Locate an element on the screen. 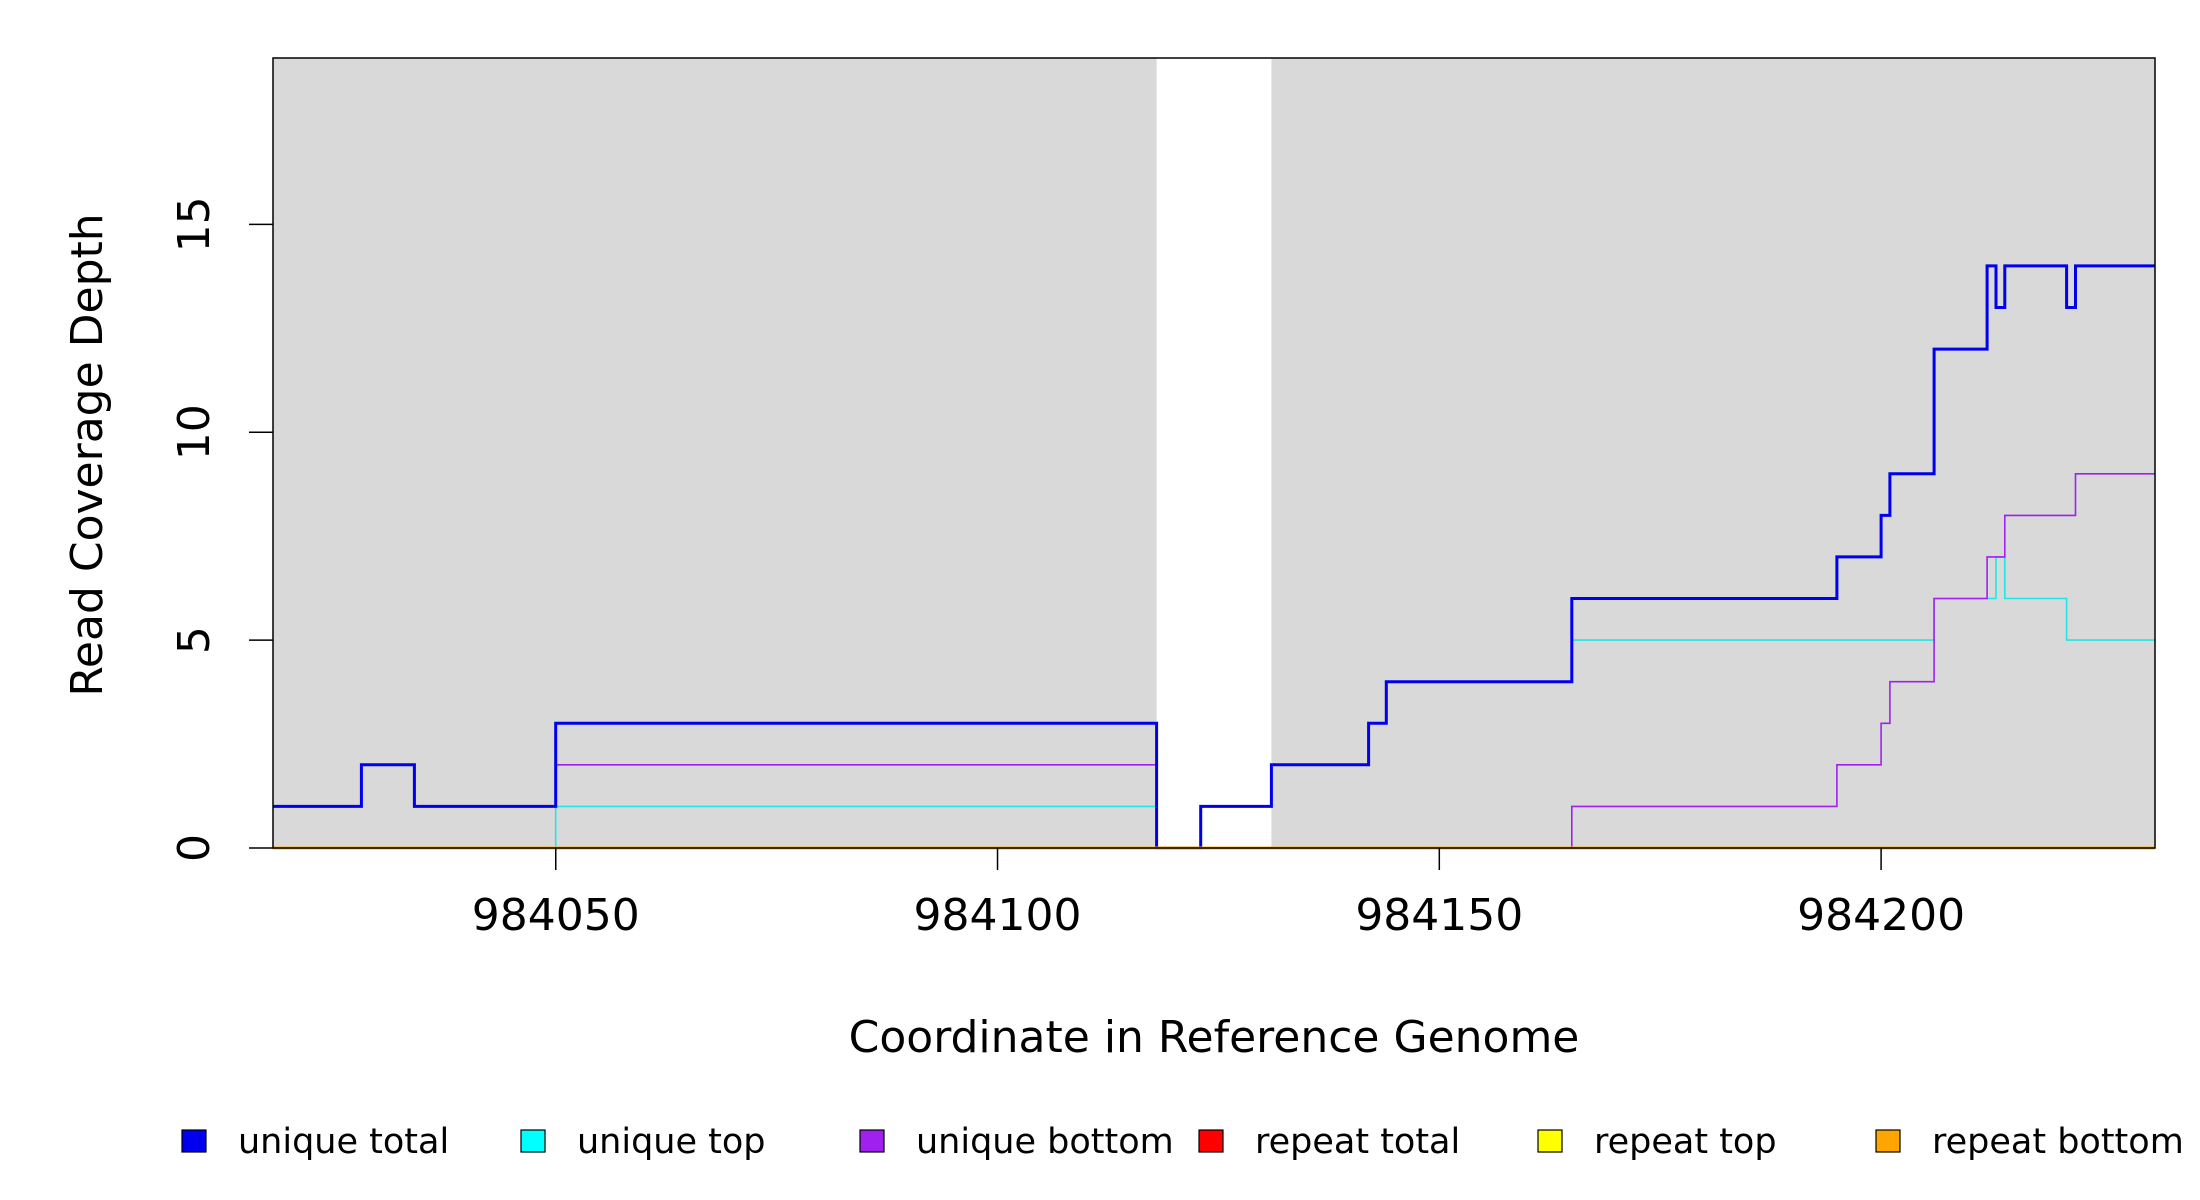 This screenshot has height=1200, width=2200. legend-swatch-unique-bottom is located at coordinates (872, 1141).